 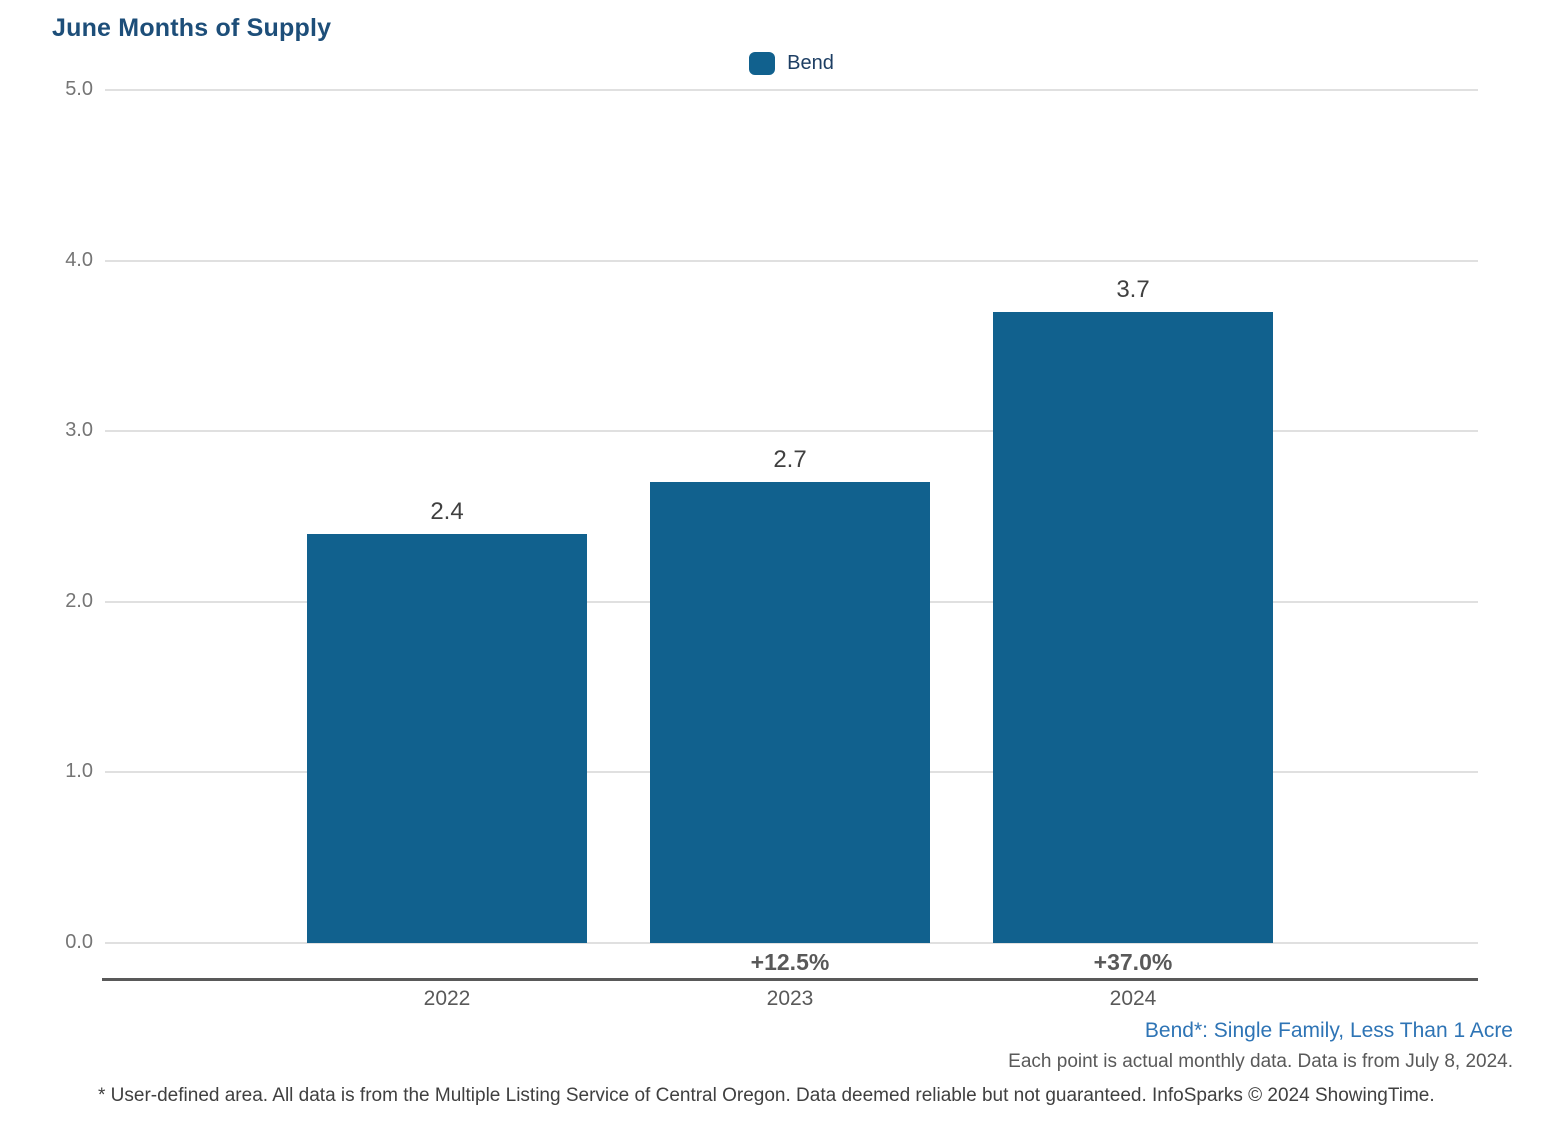 What do you see at coordinates (790, 998) in the screenshot?
I see `x-axis-tick-label: 2023` at bounding box center [790, 998].